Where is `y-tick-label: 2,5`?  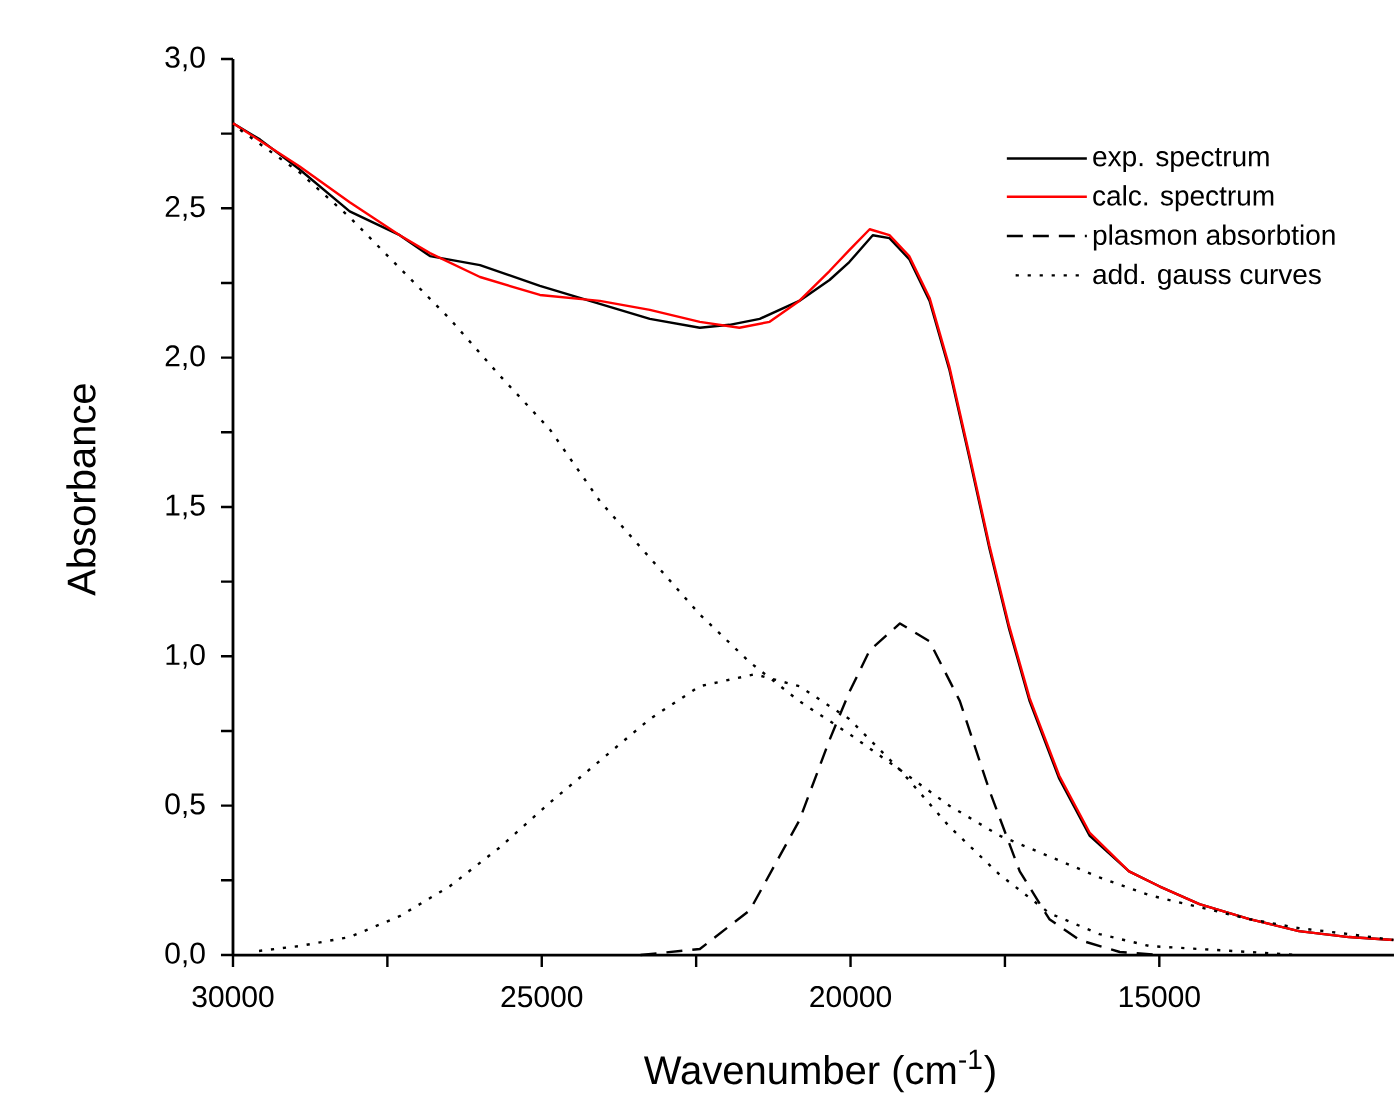
y-tick-label: 2,5 is located at coordinates (185, 208).